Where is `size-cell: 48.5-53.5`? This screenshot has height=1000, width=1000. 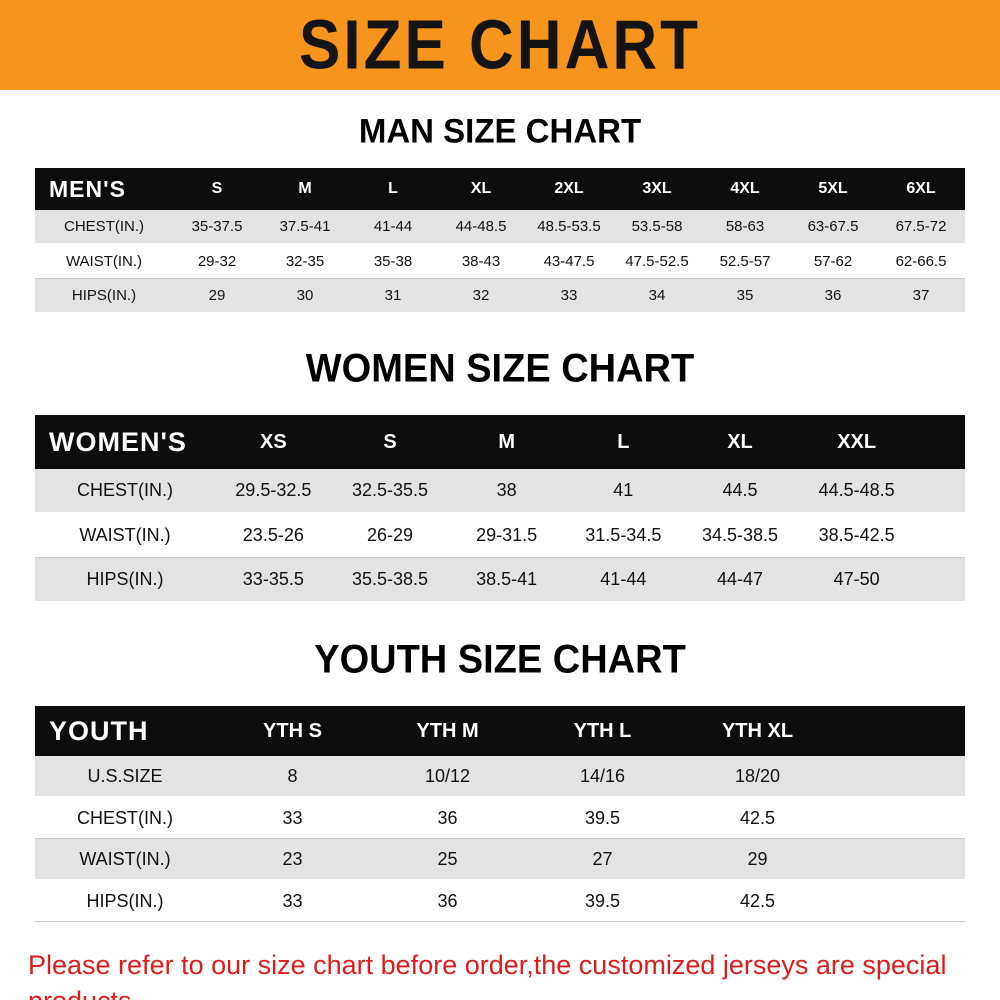
size-cell: 48.5-53.5 is located at coordinates (569, 226).